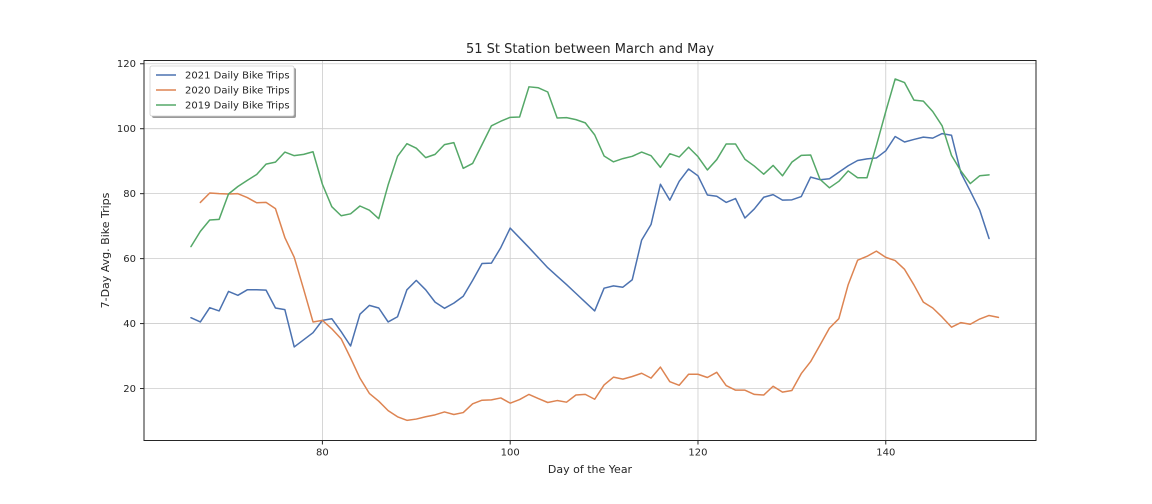 This screenshot has width=1152, height=504. I want to click on y-tick-label: 20, so click(129, 389).